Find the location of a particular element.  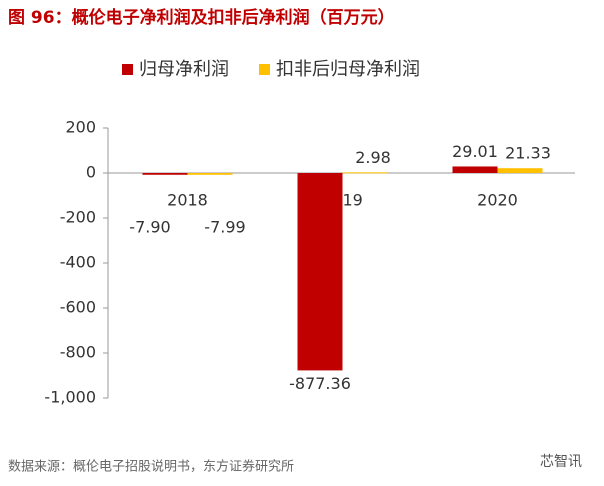

value-label: -7.90 is located at coordinates (149, 227).